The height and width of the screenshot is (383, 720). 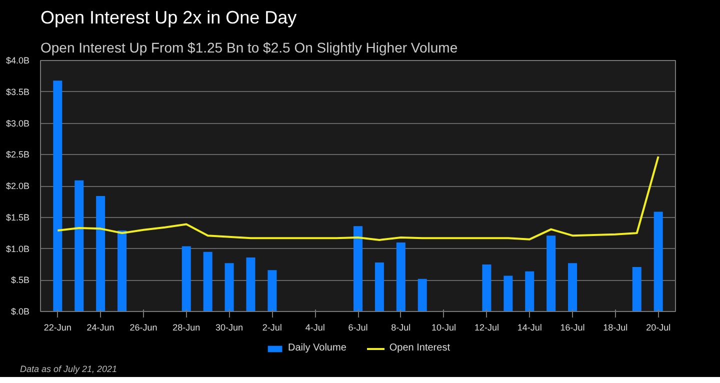 What do you see at coordinates (18, 91) in the screenshot?
I see `y-tick-label: $3.5B` at bounding box center [18, 91].